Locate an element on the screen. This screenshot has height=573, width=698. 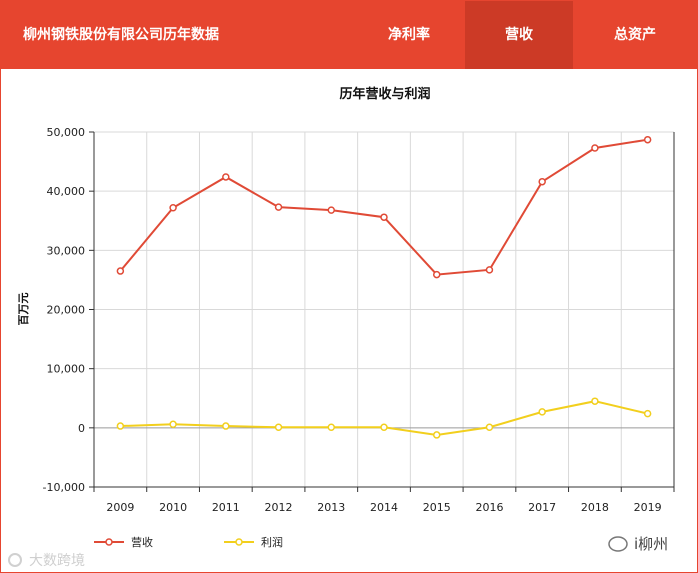
legend-label-profit: 利润 is located at coordinates (272, 542).